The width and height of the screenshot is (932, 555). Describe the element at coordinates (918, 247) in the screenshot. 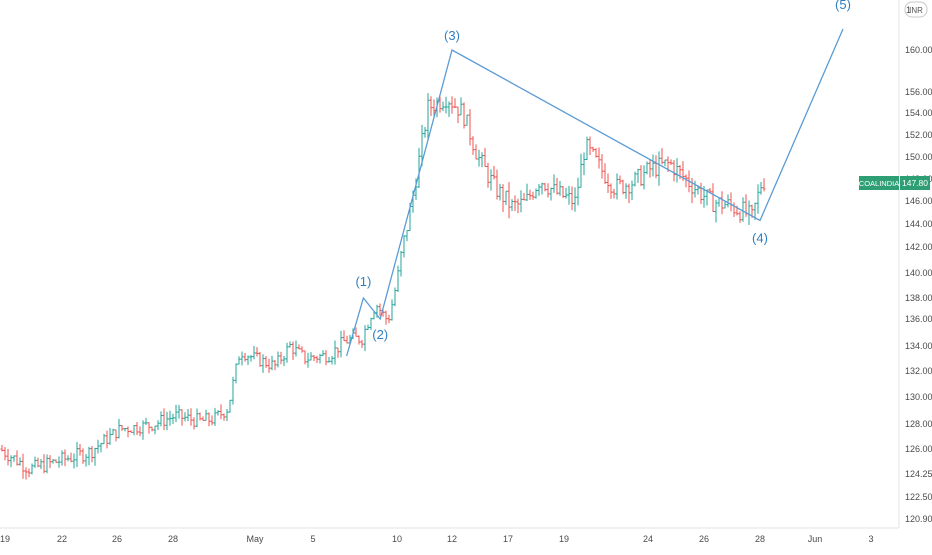

I see `y-tick-label: 142.00` at that location.